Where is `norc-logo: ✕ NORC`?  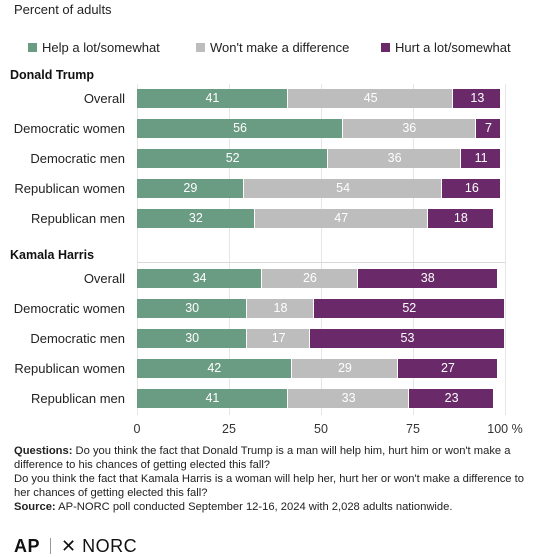
norc-logo: ✕ NORC is located at coordinates (99, 546).